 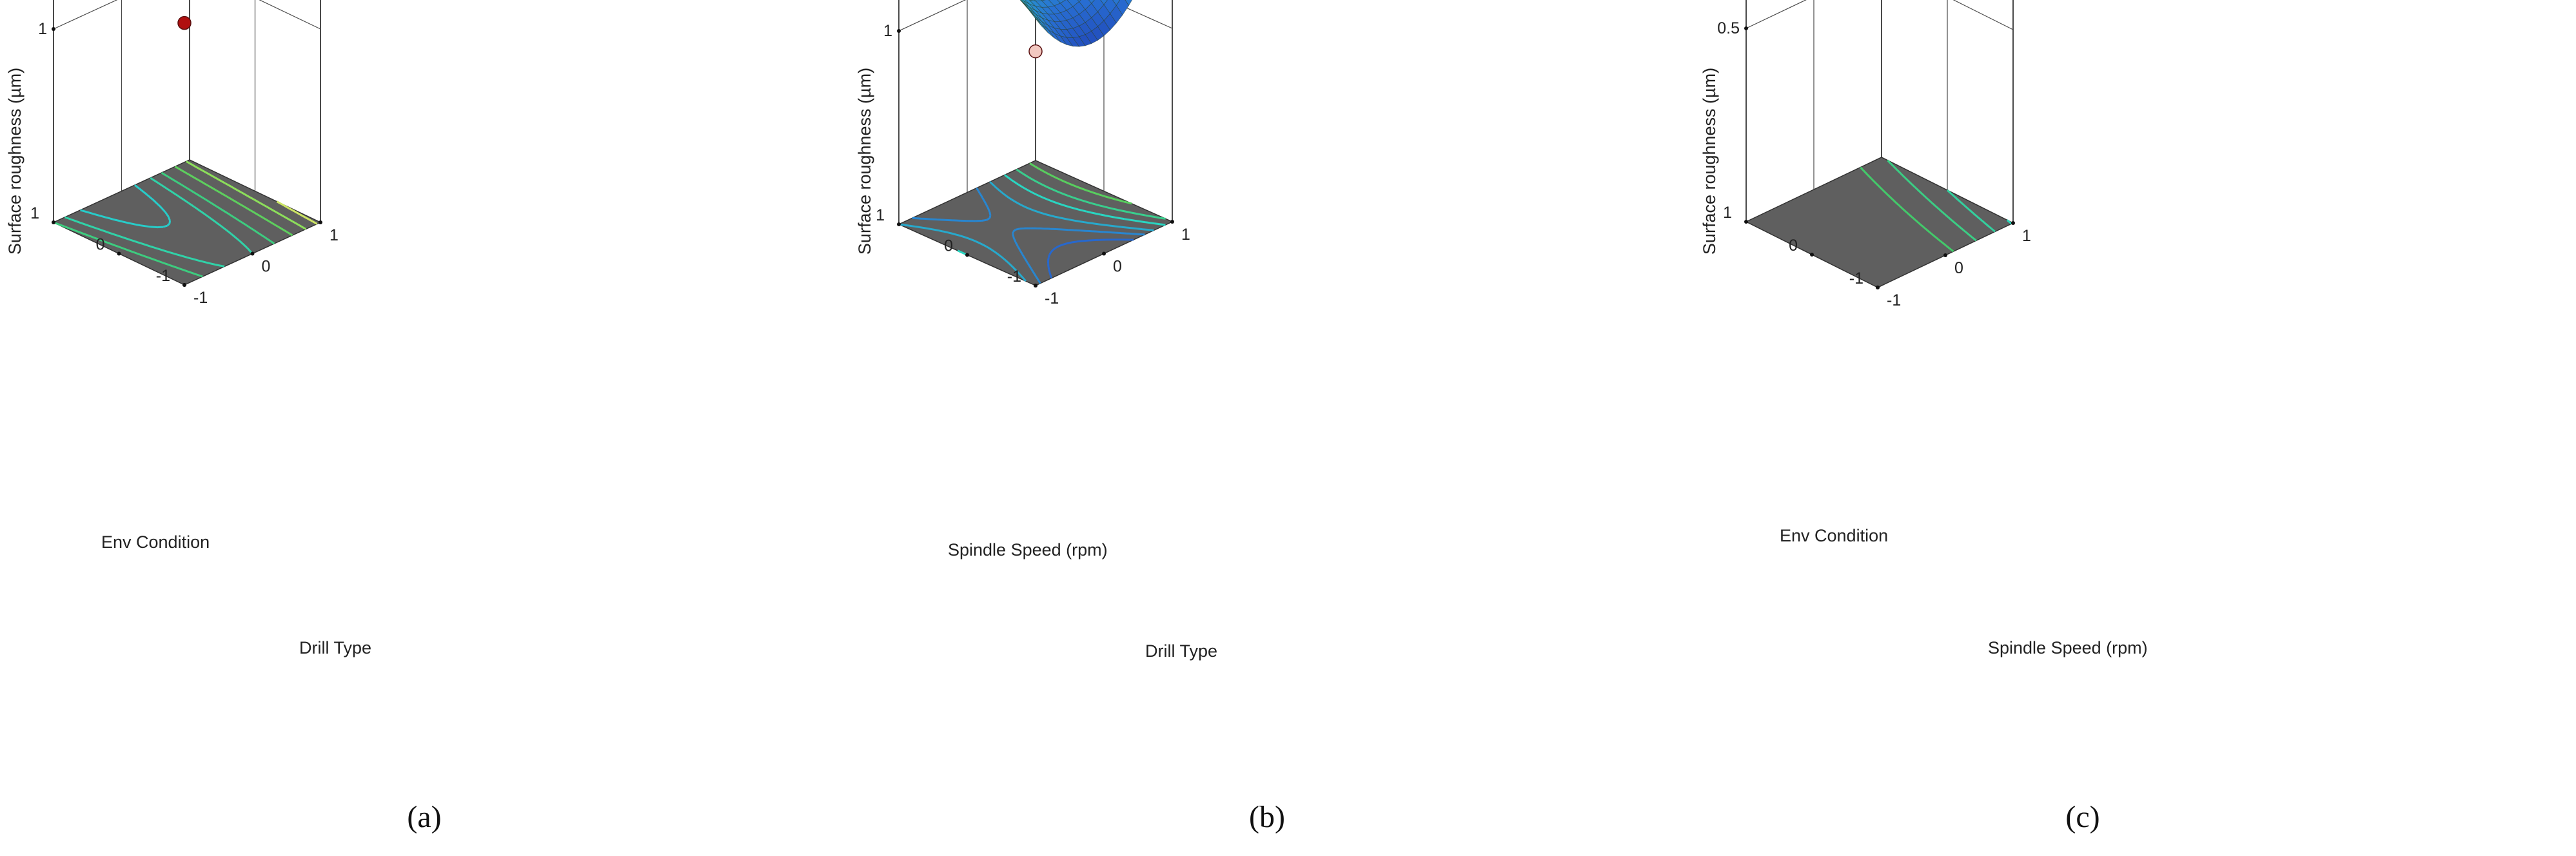 What do you see at coordinates (2068, 647) in the screenshot?
I see `y-axis-label: Spindle Speed (rpm)` at bounding box center [2068, 647].